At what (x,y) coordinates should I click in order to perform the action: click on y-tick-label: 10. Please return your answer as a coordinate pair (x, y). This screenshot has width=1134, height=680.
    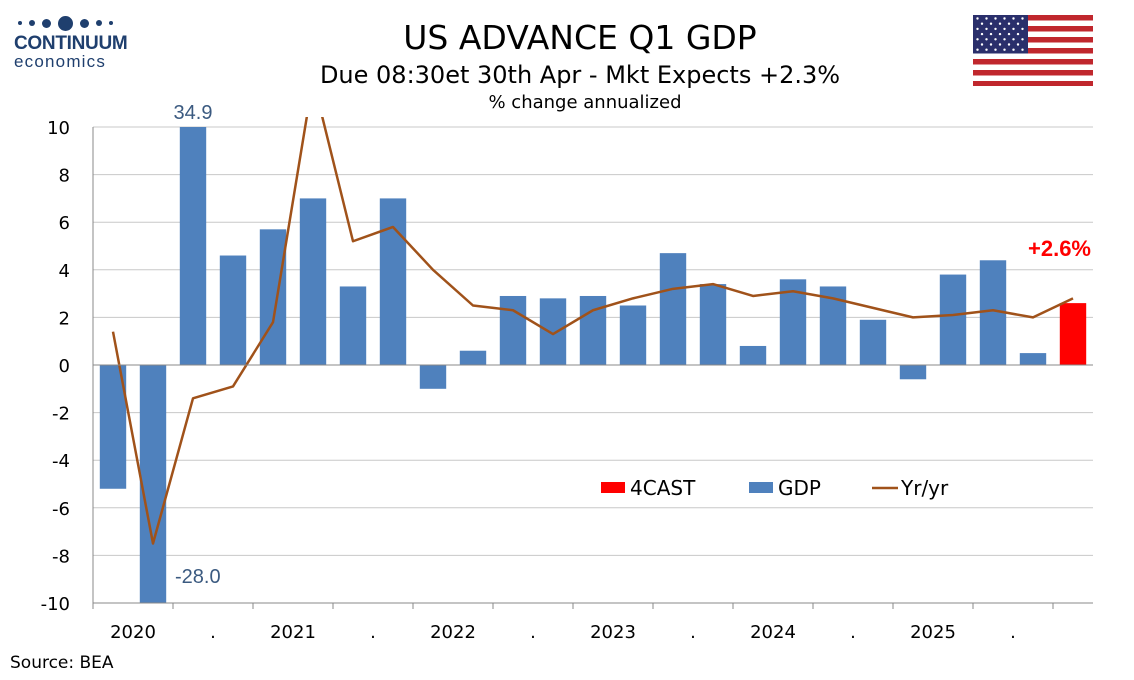
    Looking at the image, I should click on (58, 128).